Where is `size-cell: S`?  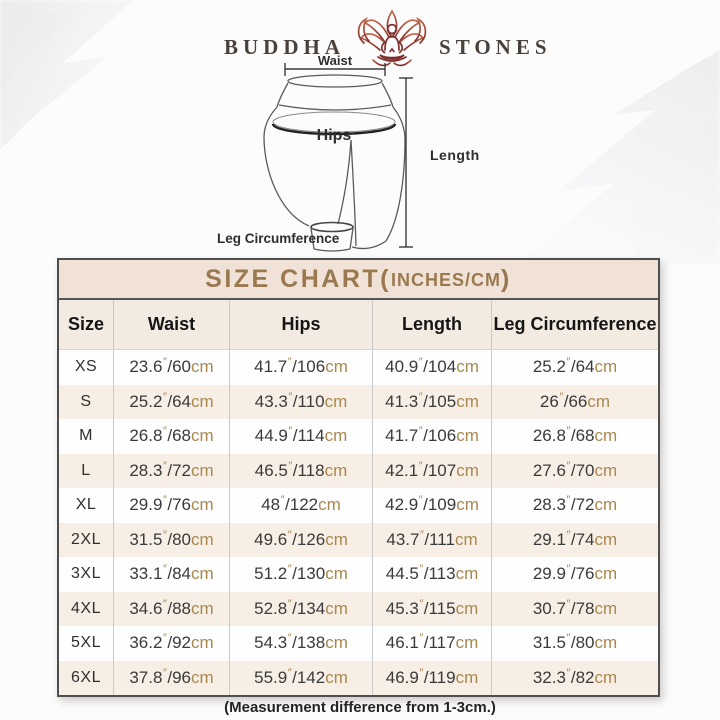
size-cell: S is located at coordinates (86, 401).